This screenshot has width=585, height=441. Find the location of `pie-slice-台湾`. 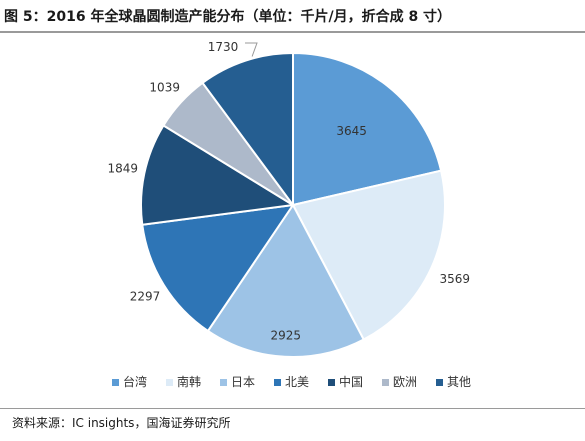

pie-slice-台湾 is located at coordinates (367, 129).